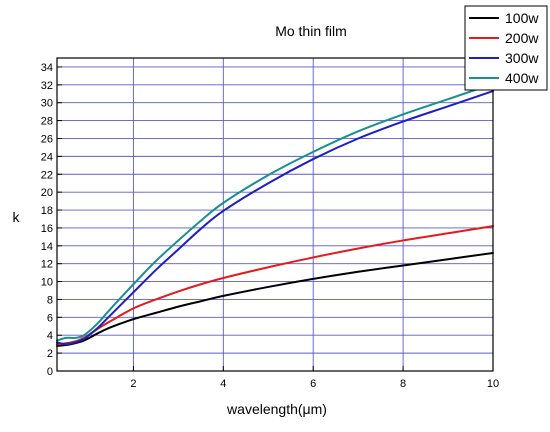 This screenshot has width=550, height=432. I want to click on y-axis-label: k, so click(17, 217).